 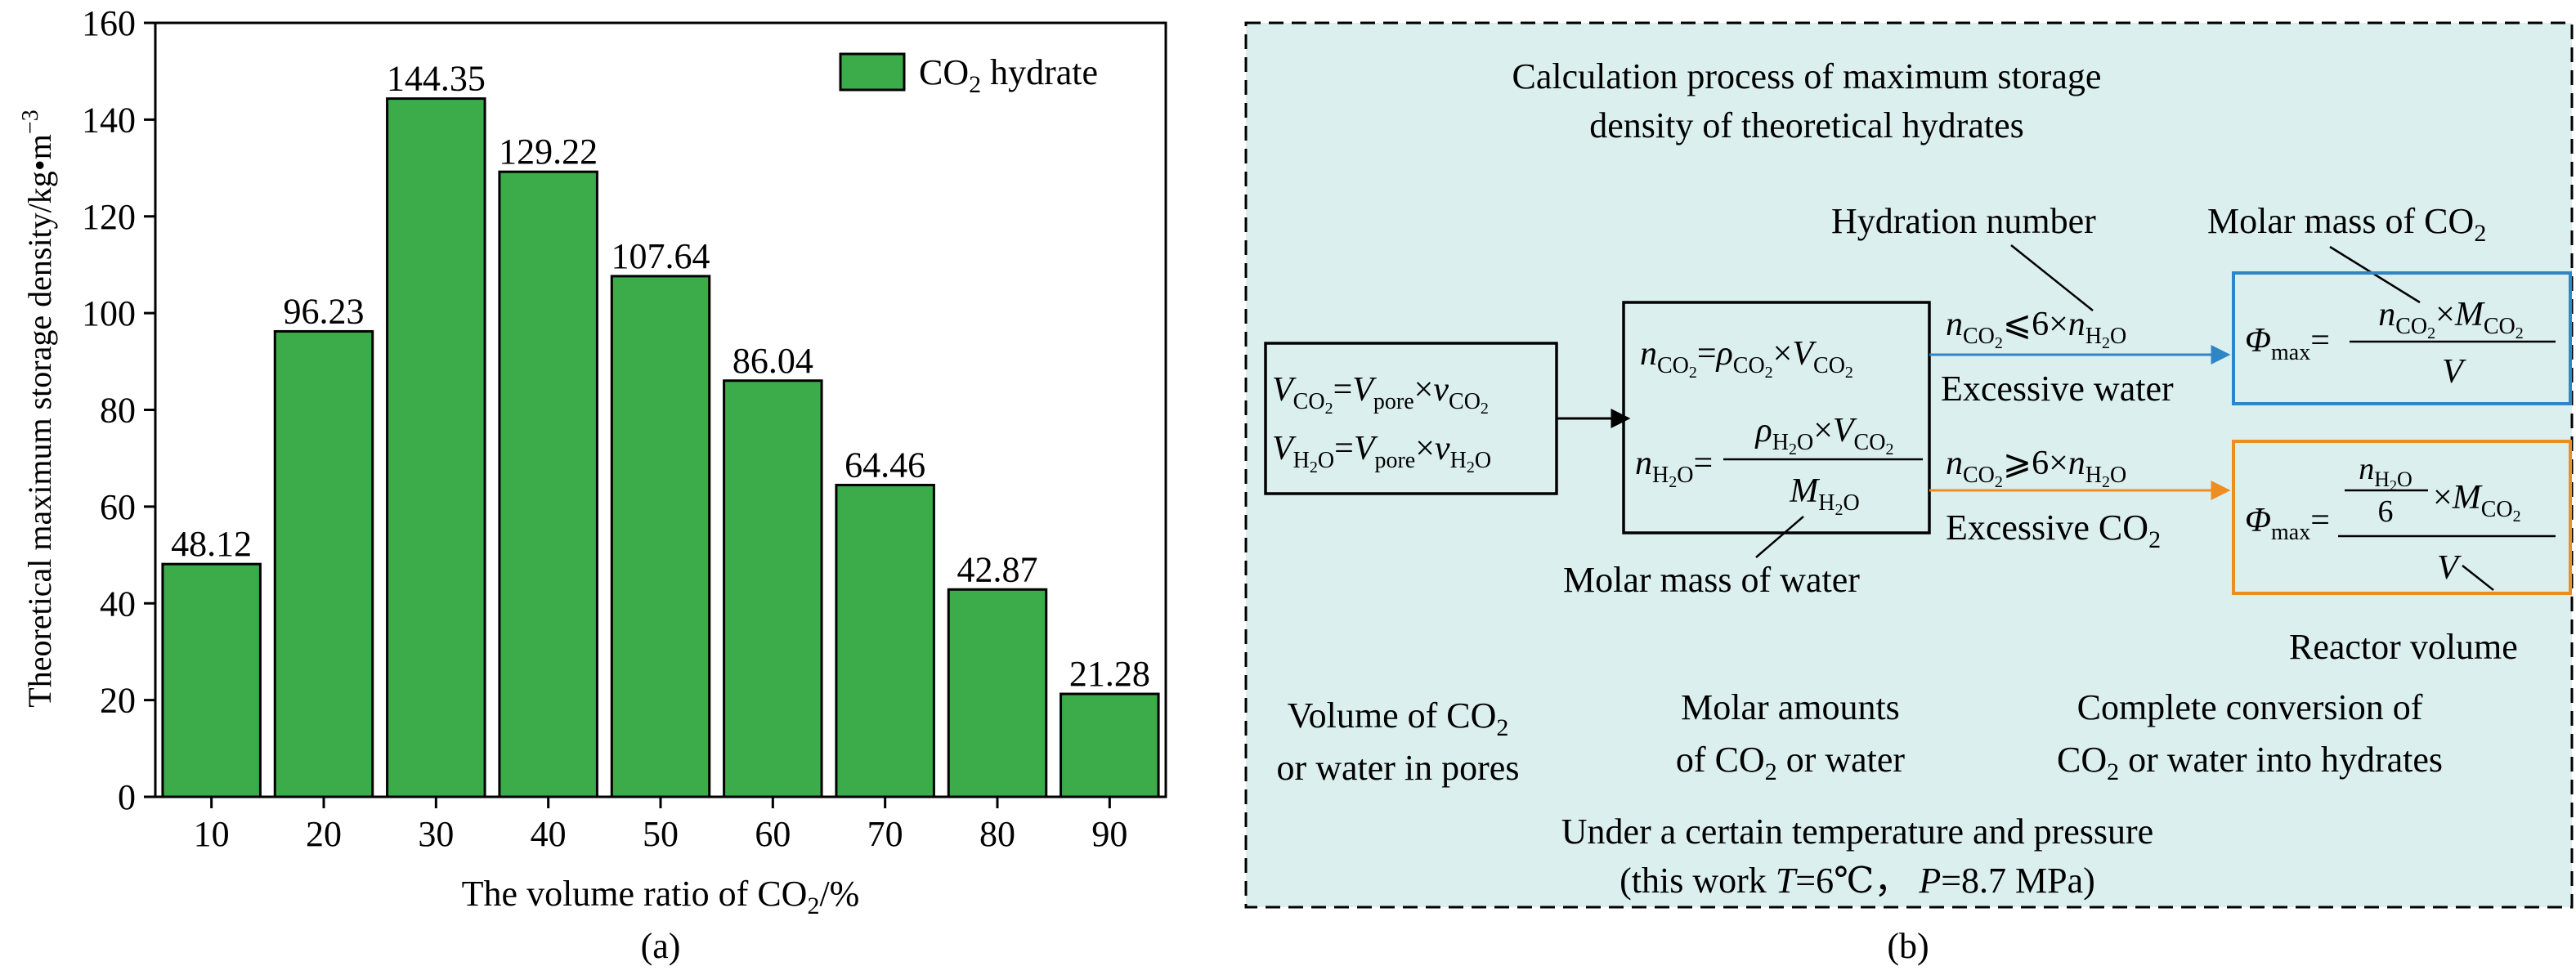 What do you see at coordinates (1908, 946) in the screenshot?
I see `panel-label-b: (b)` at bounding box center [1908, 946].